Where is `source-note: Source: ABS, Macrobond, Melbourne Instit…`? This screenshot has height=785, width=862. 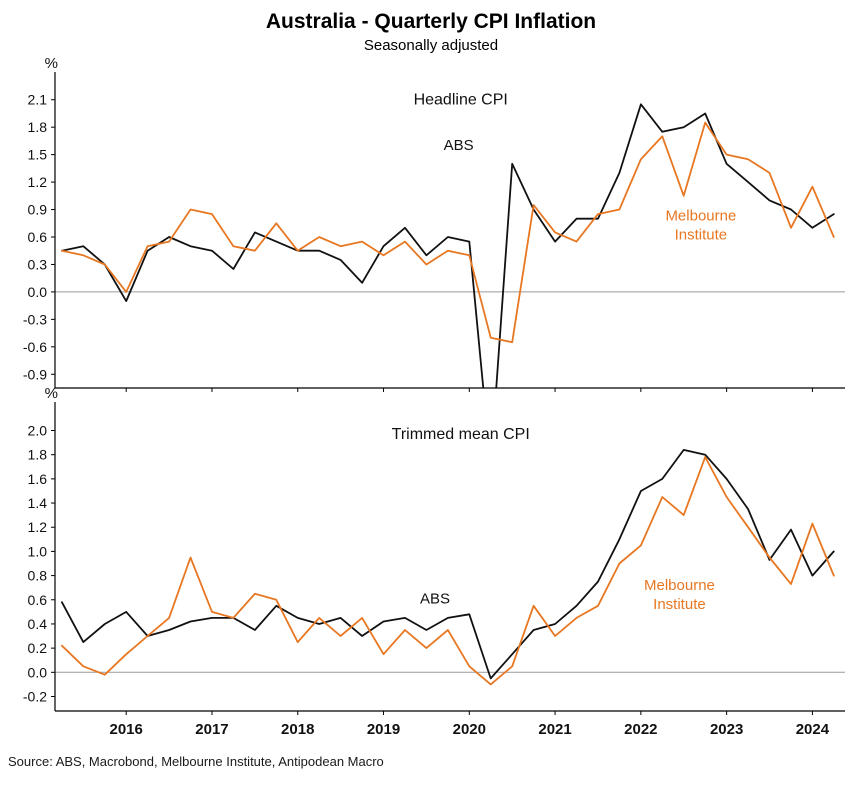 source-note: Source: ABS, Macrobond, Melbourne Instit… is located at coordinates (196, 761).